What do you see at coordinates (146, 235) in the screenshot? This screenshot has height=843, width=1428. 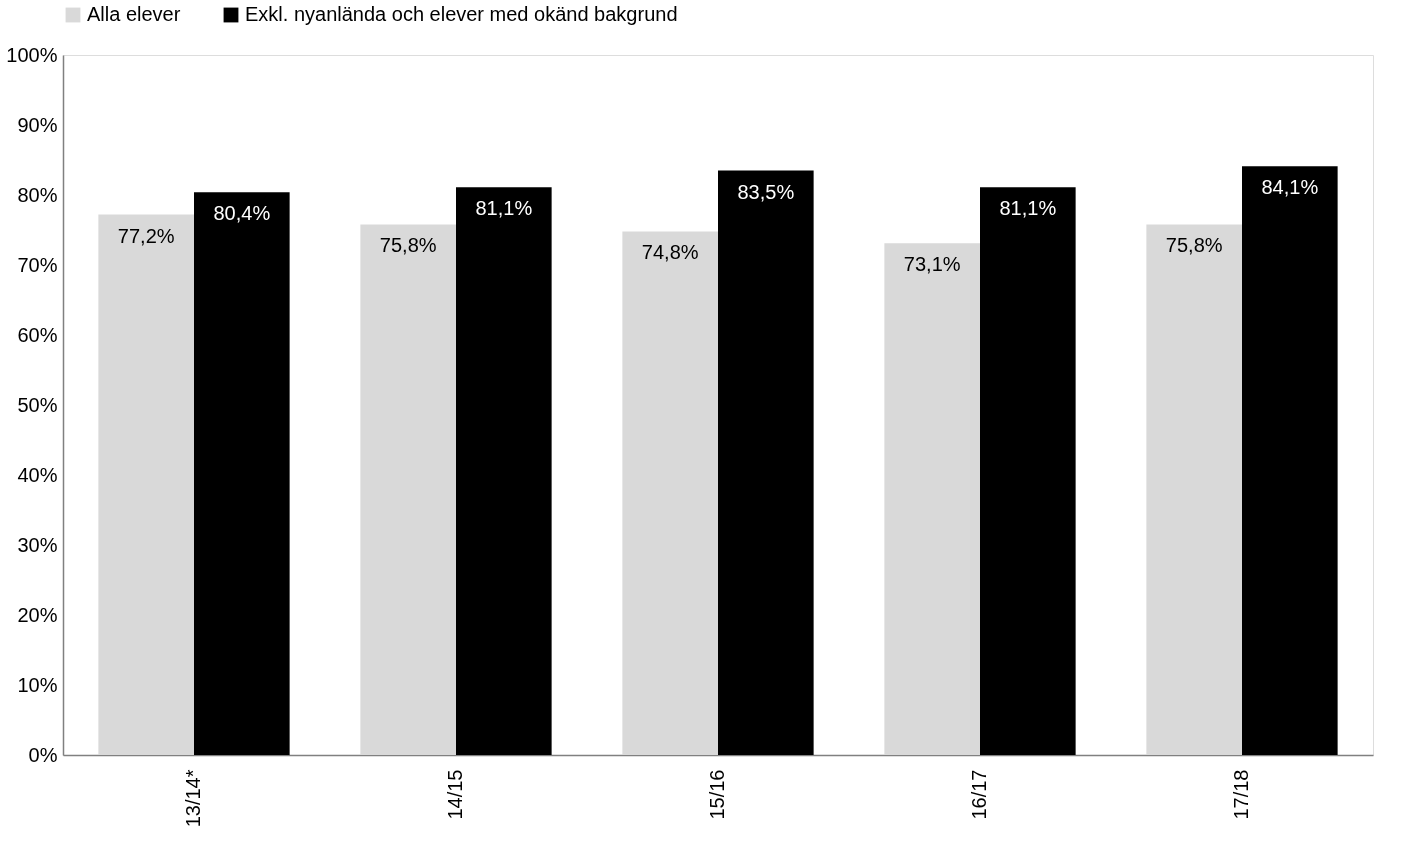 I see `data-label: 77,2%` at bounding box center [146, 235].